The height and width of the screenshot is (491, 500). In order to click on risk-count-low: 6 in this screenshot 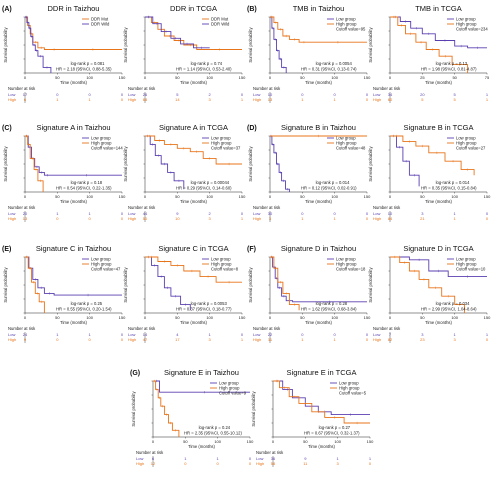, I will do `click(153, 458)`.